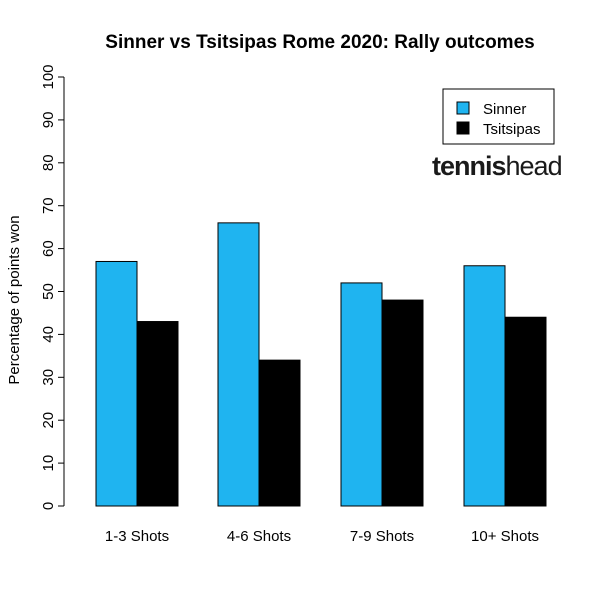 This screenshot has width=604, height=604. What do you see at coordinates (259, 536) in the screenshot?
I see `x-tick-label: 4-6 Shots` at bounding box center [259, 536].